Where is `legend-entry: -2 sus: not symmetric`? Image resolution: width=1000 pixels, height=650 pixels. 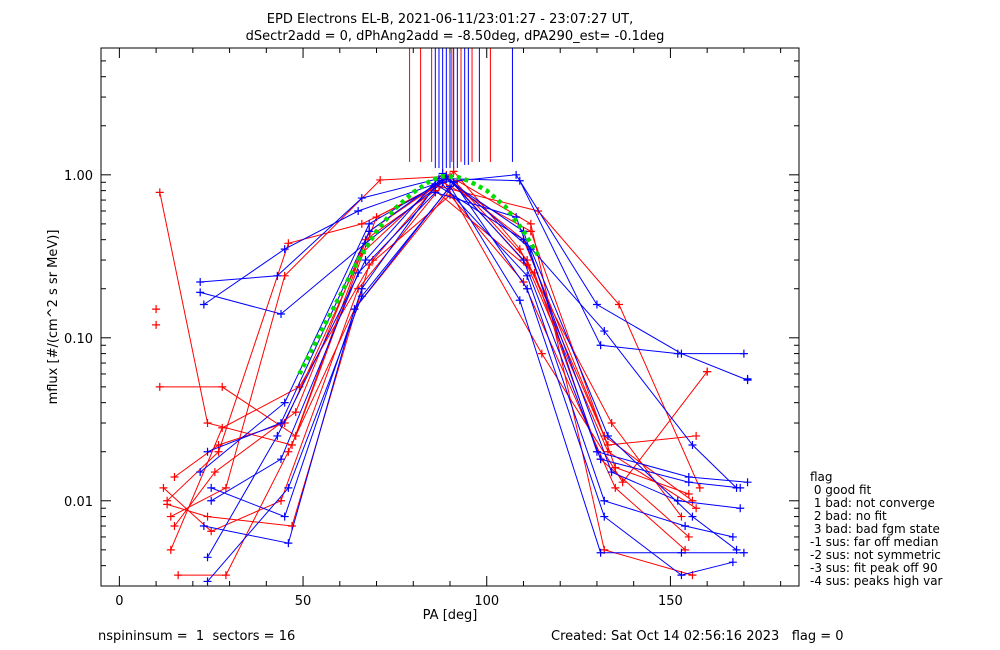
legend-entry: -2 sus: not symmetric is located at coordinates (875, 555).